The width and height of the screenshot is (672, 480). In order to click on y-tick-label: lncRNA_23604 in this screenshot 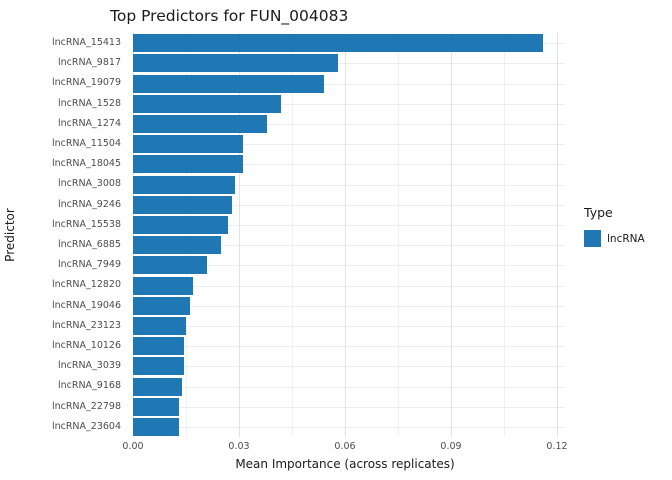, I will do `click(86, 426)`.